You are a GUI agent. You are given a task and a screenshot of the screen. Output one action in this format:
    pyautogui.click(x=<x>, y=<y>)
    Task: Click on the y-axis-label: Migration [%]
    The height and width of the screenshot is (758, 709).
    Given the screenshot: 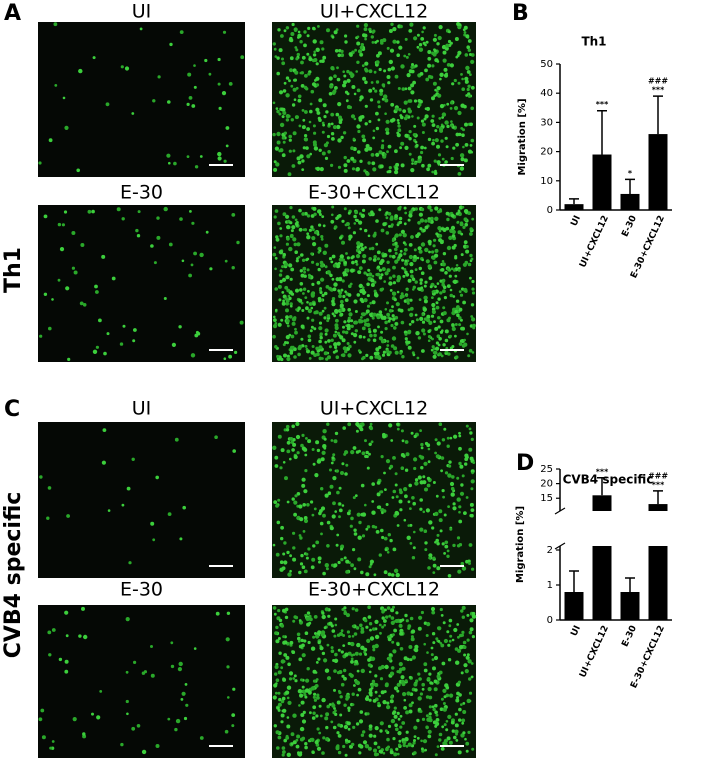 What is the action you would take?
    pyautogui.click(x=520, y=544)
    